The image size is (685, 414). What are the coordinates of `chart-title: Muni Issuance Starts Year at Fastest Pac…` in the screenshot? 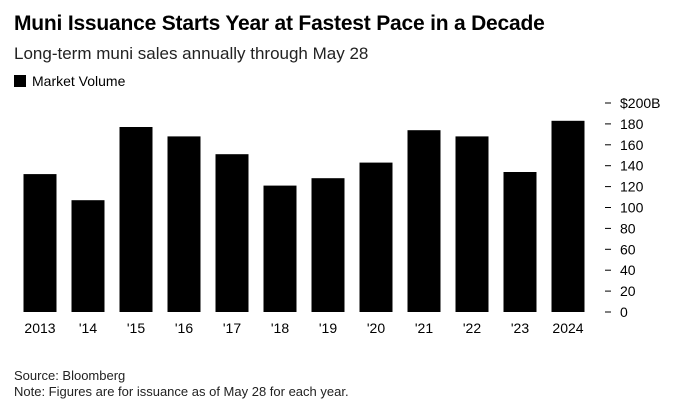 It's located at (279, 23).